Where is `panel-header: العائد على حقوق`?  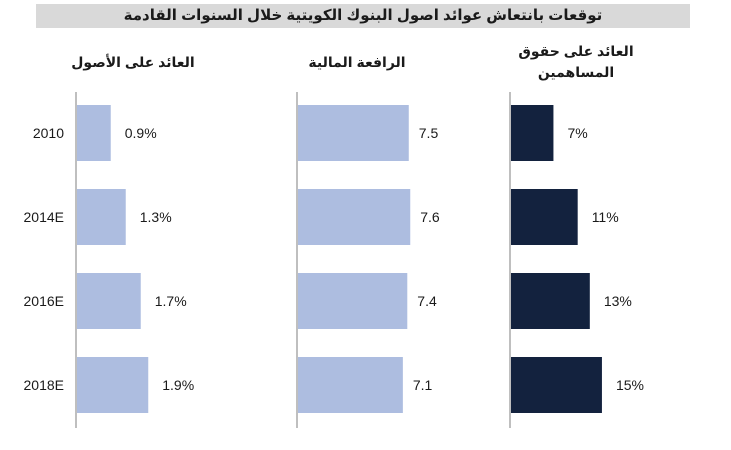
panel-header: العائد على حقوق is located at coordinates (575, 51).